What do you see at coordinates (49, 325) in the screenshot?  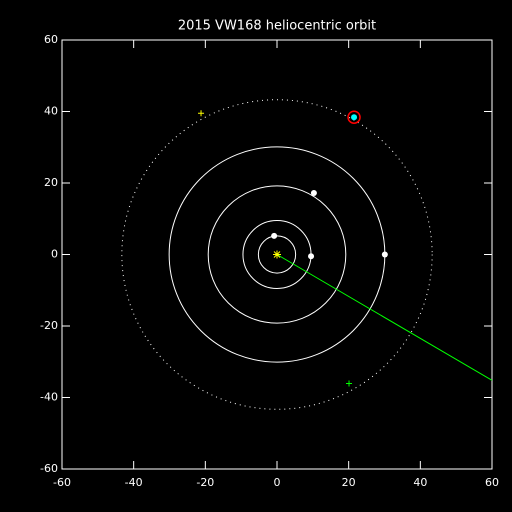 I see `y-tick-label: -20` at bounding box center [49, 325].